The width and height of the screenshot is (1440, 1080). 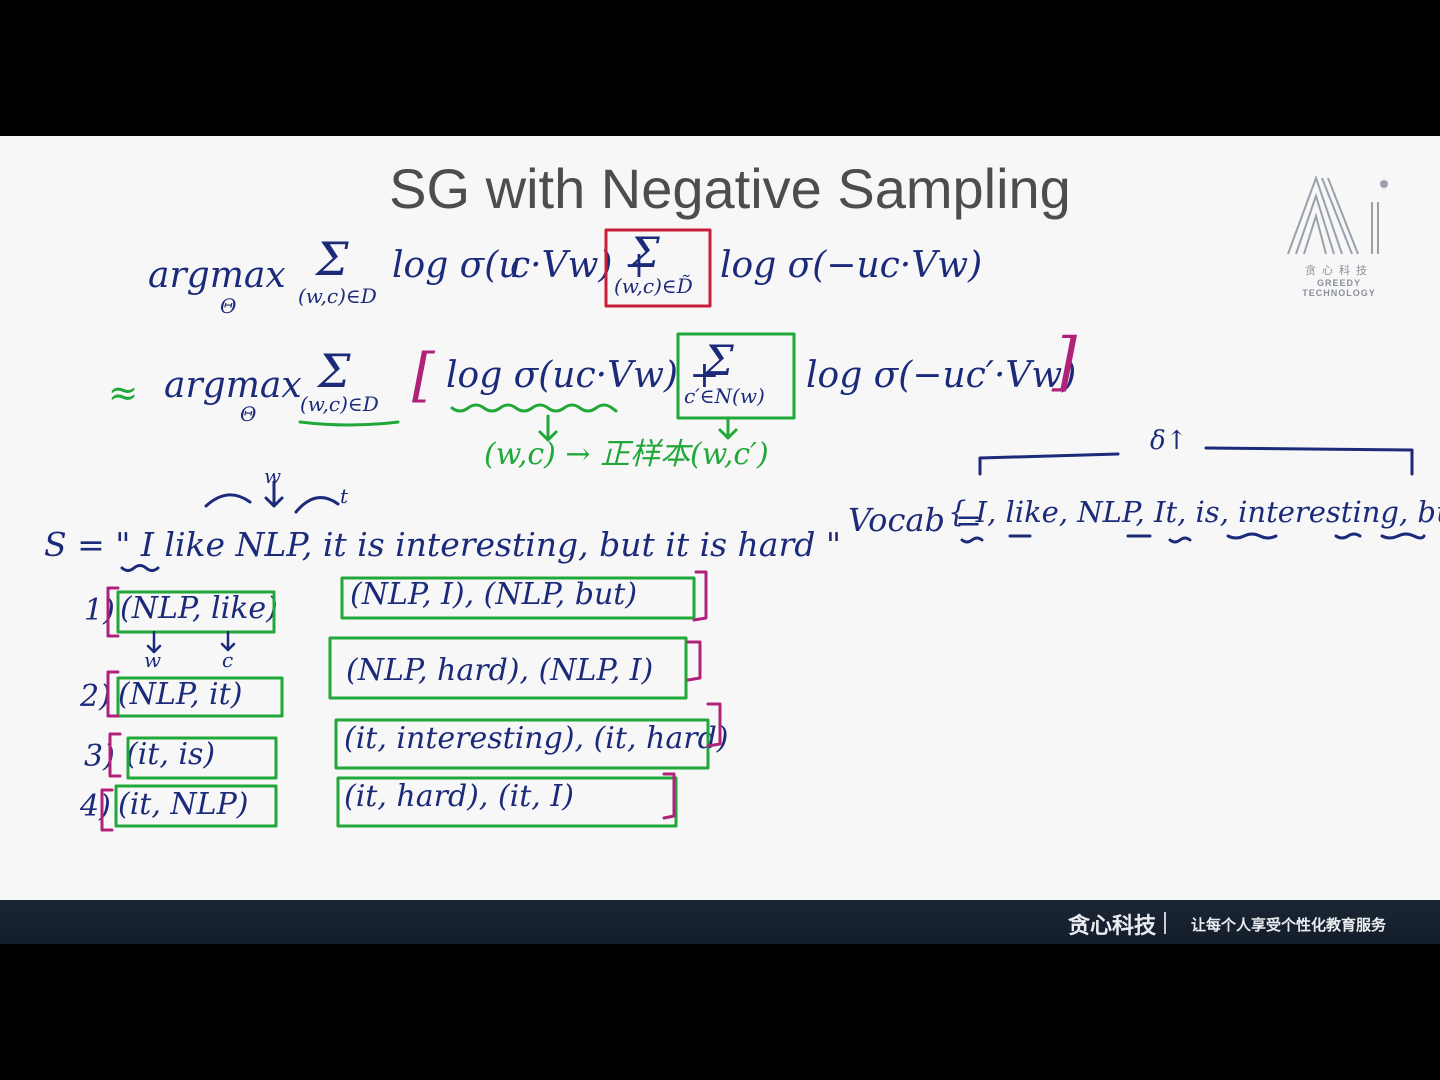 What do you see at coordinates (199, 608) in the screenshot?
I see `pair-1-pos: (NLP, like)` at bounding box center [199, 608].